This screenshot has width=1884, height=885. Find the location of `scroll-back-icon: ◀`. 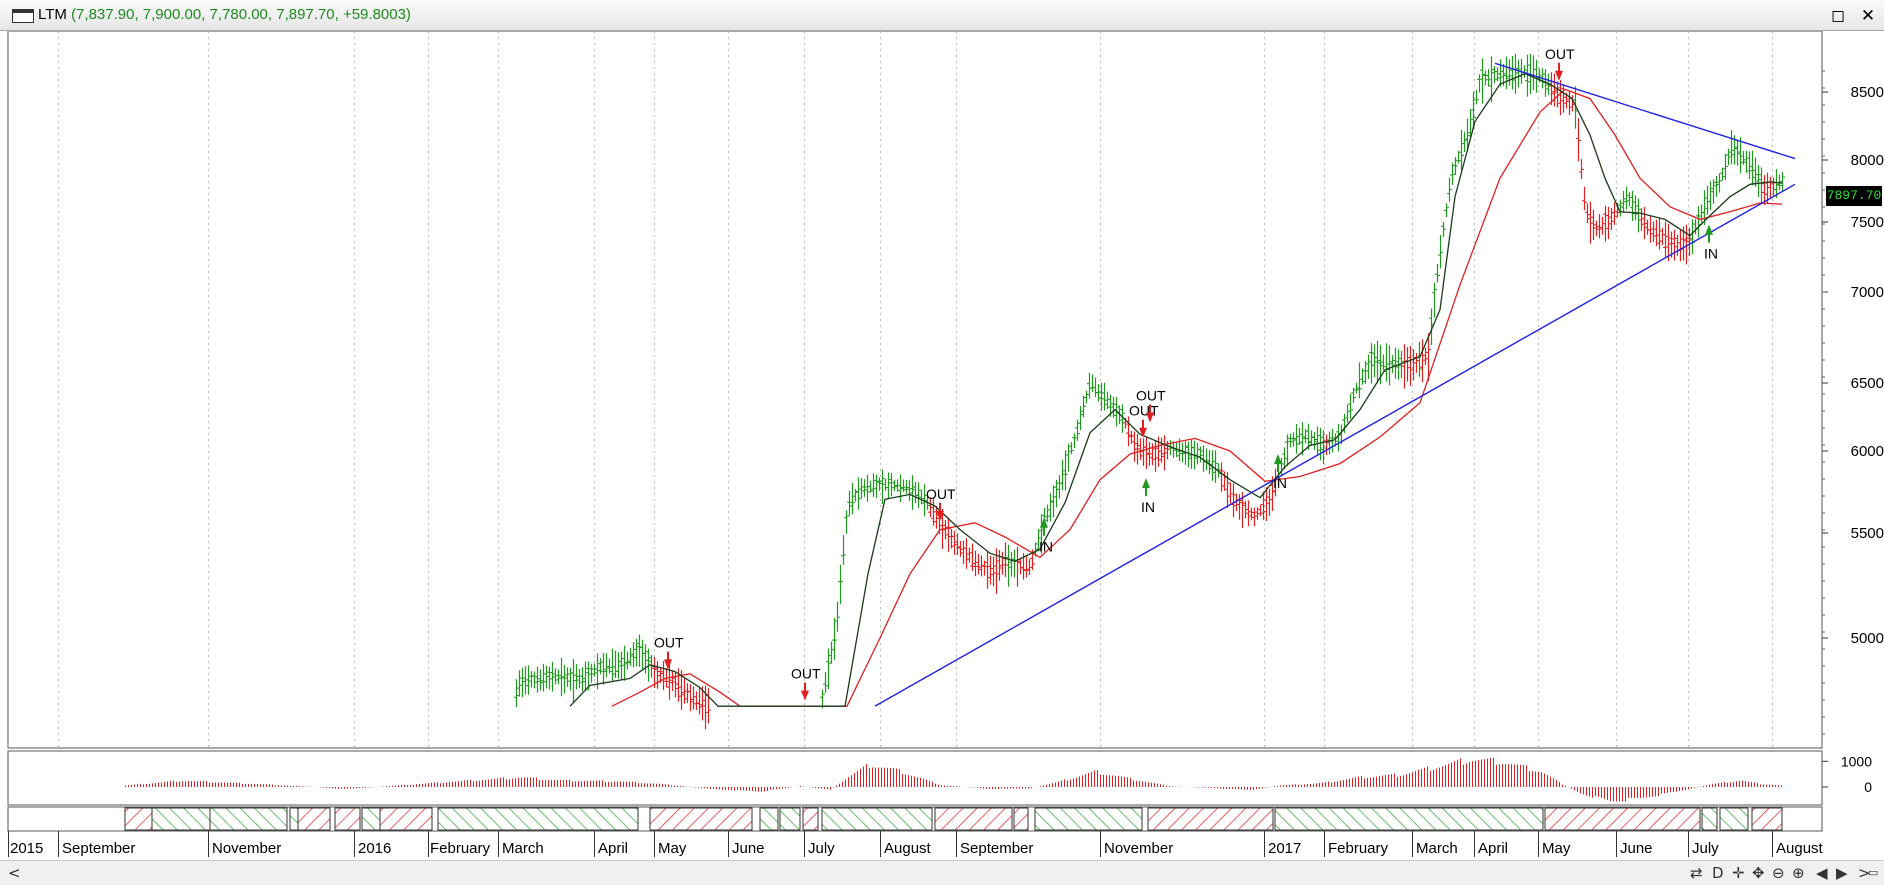

scroll-back-icon: ◀ is located at coordinates (1822, 873).